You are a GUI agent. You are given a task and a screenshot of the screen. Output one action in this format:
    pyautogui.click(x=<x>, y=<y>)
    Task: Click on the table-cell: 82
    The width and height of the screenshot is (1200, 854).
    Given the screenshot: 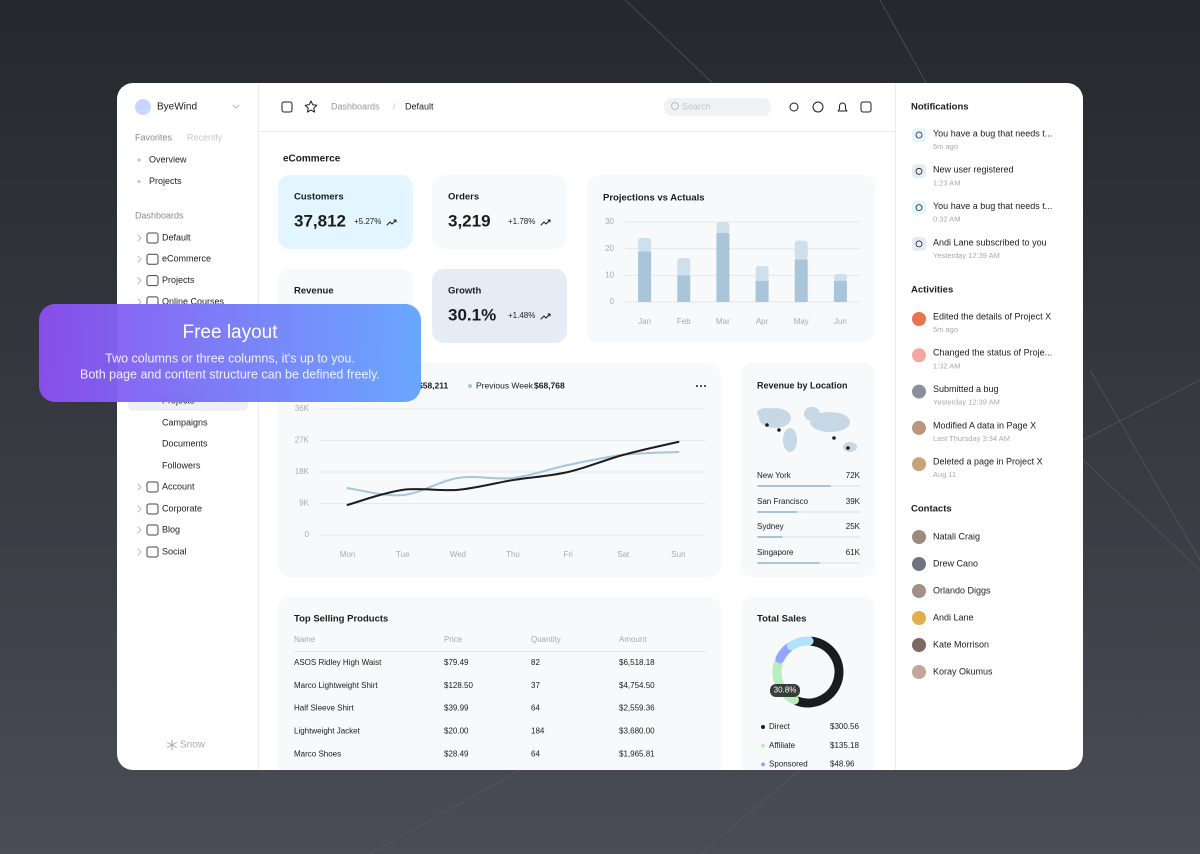 What is the action you would take?
    pyautogui.click(x=535, y=662)
    